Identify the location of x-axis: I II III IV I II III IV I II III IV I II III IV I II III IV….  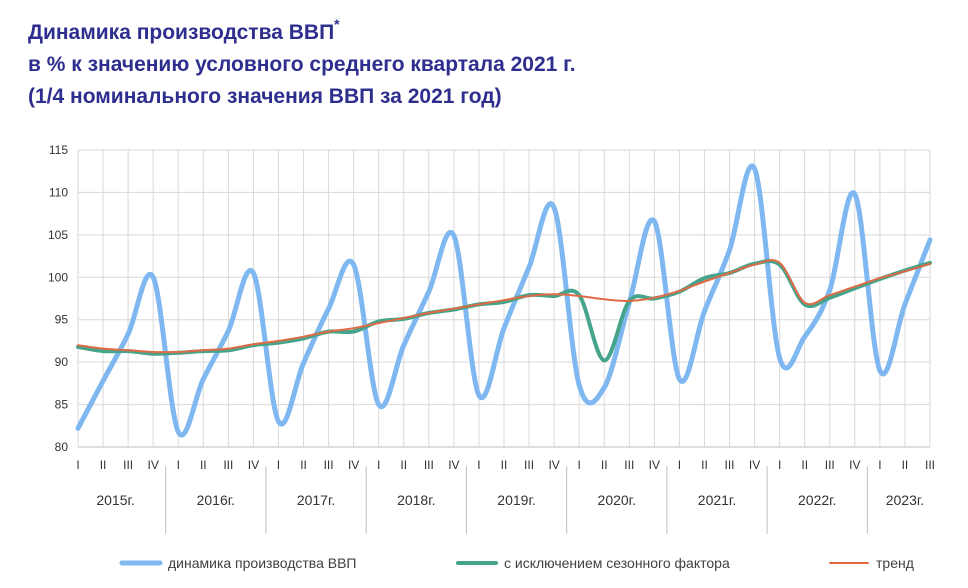
(505, 490).